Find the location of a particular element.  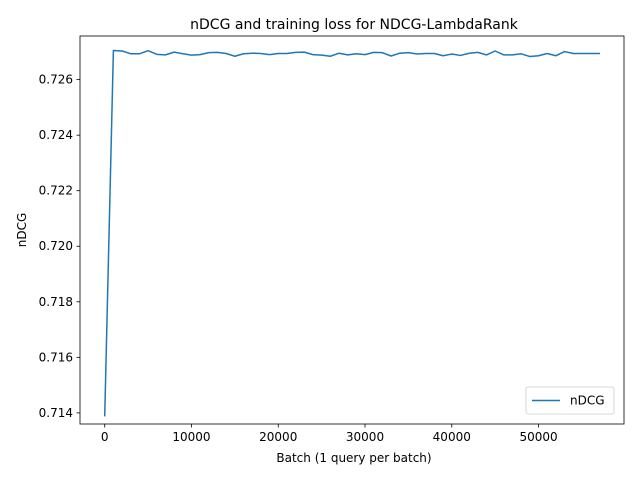

x-tick-label: 30000 is located at coordinates (365, 437).